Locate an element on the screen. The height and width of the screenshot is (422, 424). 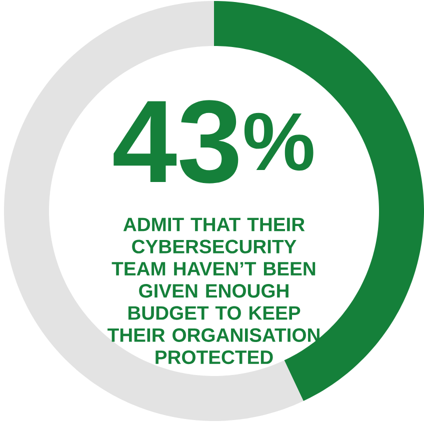
data-label: 43$^{%}$ is located at coordinates (214, 142).